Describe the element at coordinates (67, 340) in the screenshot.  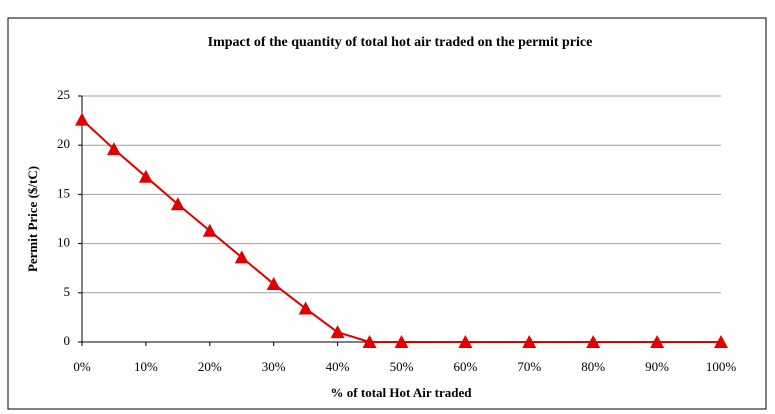
I see `y-tick-label: 0` at that location.